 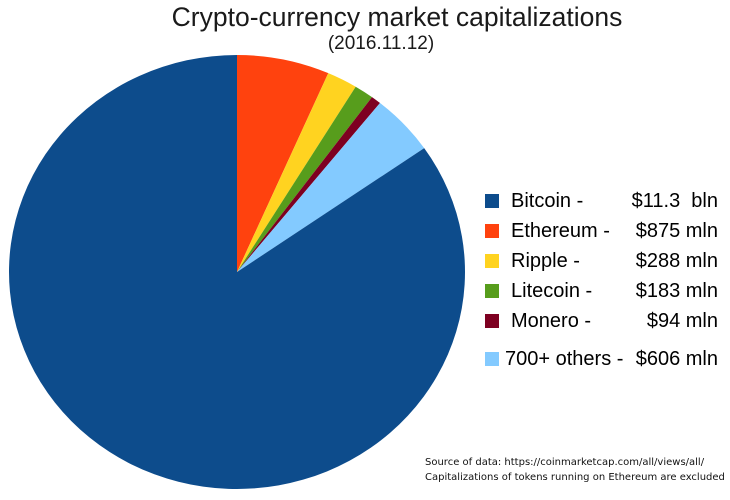 I want to click on legend-value: $94 mln, so click(x=682, y=320).